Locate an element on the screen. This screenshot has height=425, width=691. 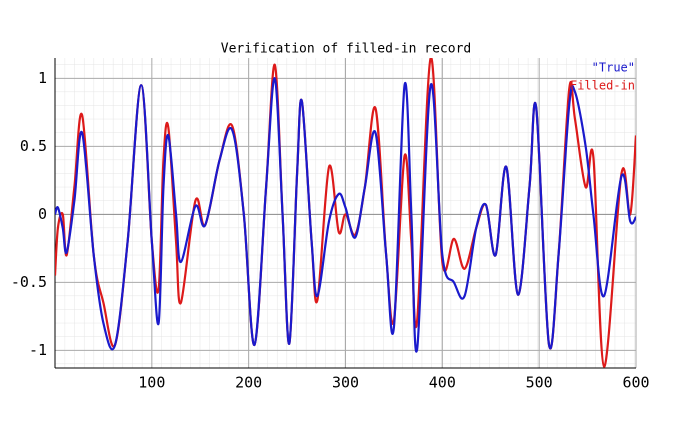
legend-label: "True" is located at coordinates (613, 68).